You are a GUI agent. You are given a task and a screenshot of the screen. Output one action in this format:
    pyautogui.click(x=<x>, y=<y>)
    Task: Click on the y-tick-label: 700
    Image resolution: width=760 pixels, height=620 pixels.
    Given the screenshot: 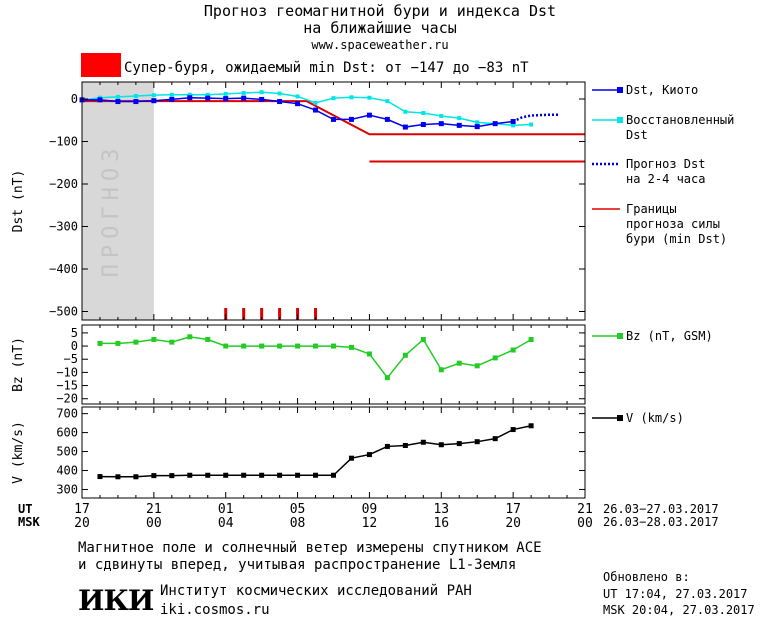 What is the action you would take?
    pyautogui.click(x=67, y=414)
    